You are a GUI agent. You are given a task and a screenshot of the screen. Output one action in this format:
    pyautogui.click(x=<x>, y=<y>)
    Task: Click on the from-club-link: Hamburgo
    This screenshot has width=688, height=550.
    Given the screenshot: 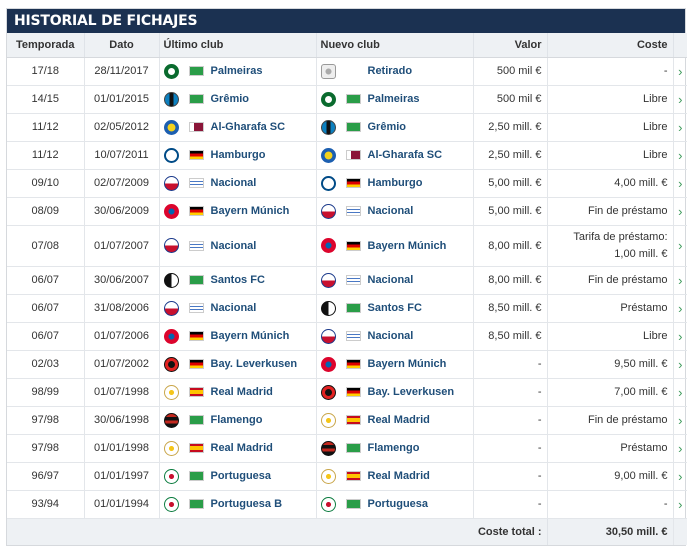 What is the action you would take?
    pyautogui.click(x=238, y=155)
    